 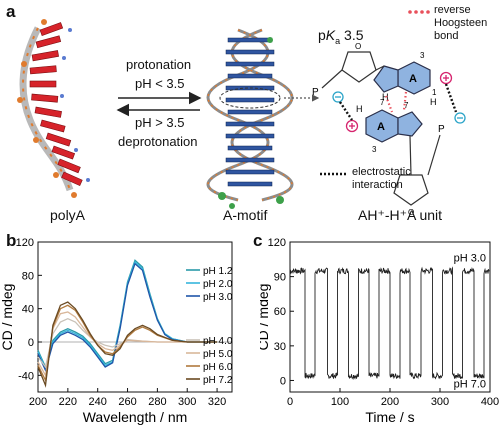 I want to click on h-label-1: H, so click(x=359, y=109).